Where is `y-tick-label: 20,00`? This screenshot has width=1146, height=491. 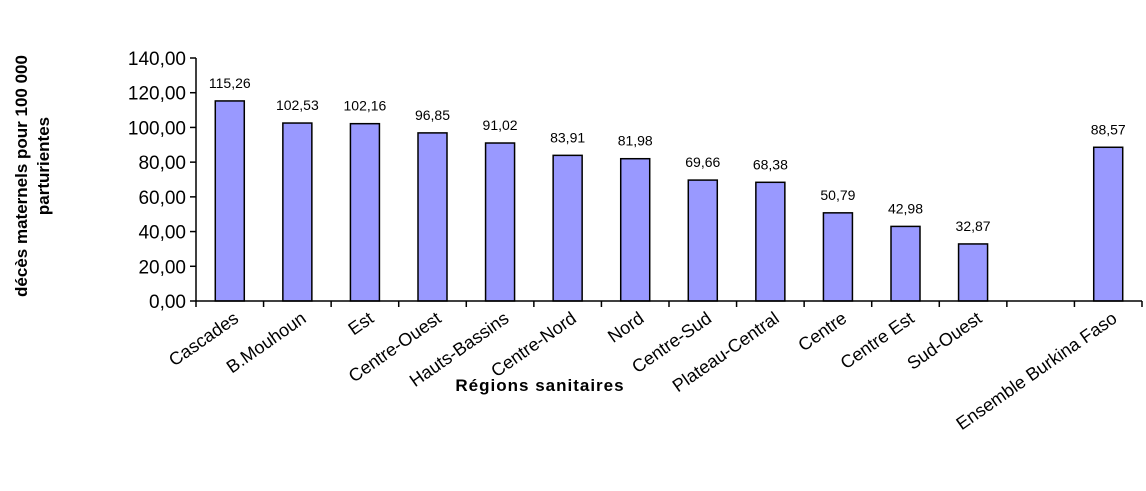 y-tick-label: 20,00 is located at coordinates (162, 267).